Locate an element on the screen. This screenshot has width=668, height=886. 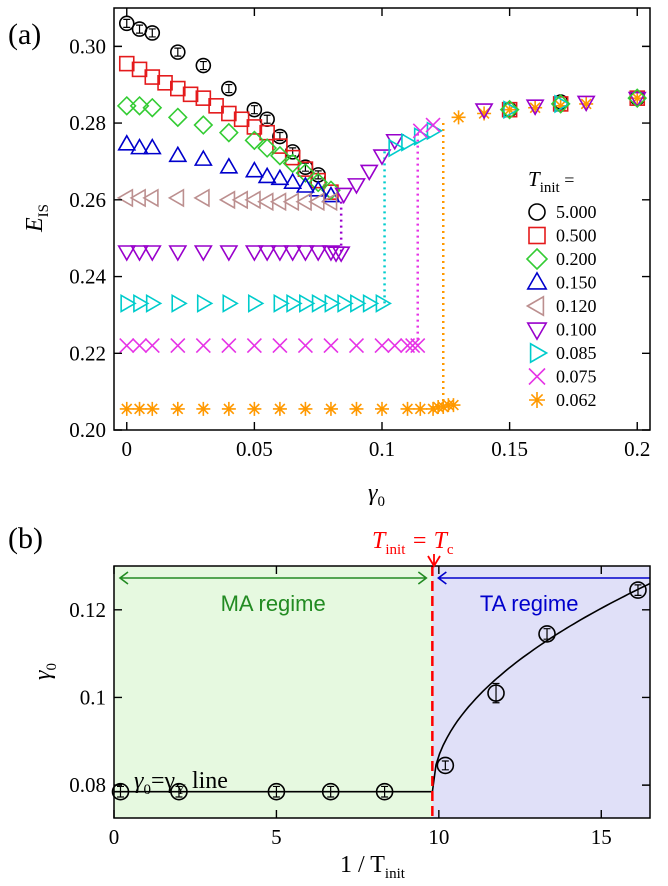
series-5.000 is located at coordinates (222, 99).